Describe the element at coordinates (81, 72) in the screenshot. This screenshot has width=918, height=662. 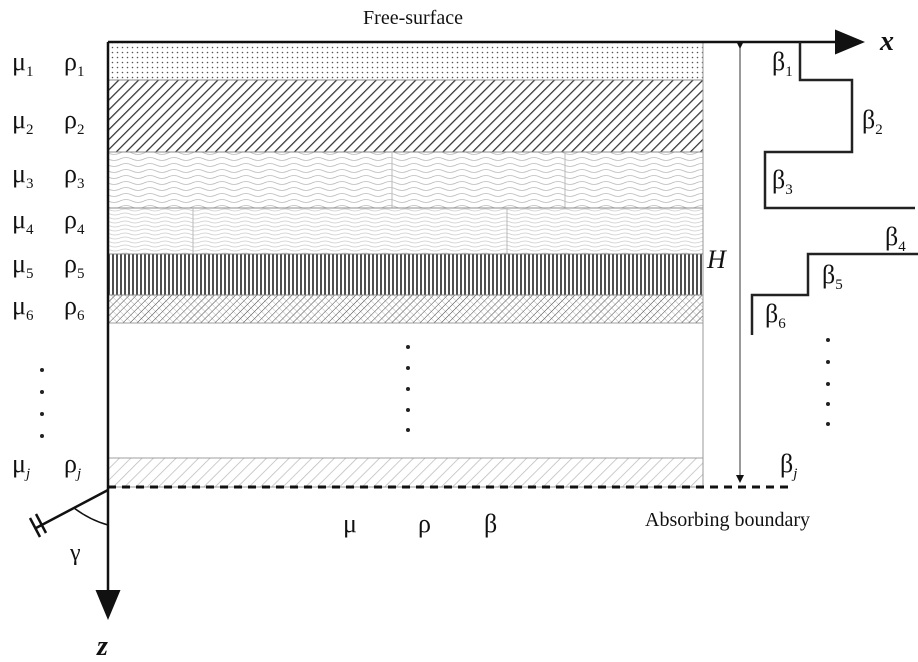
I see `rho-label-subscript: 1` at that location.